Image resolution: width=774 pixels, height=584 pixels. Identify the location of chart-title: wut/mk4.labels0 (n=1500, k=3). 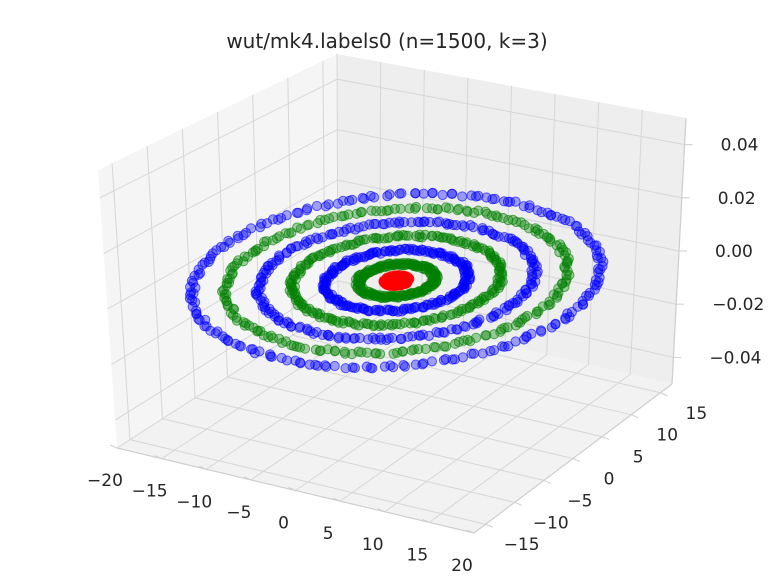
(386, 41).